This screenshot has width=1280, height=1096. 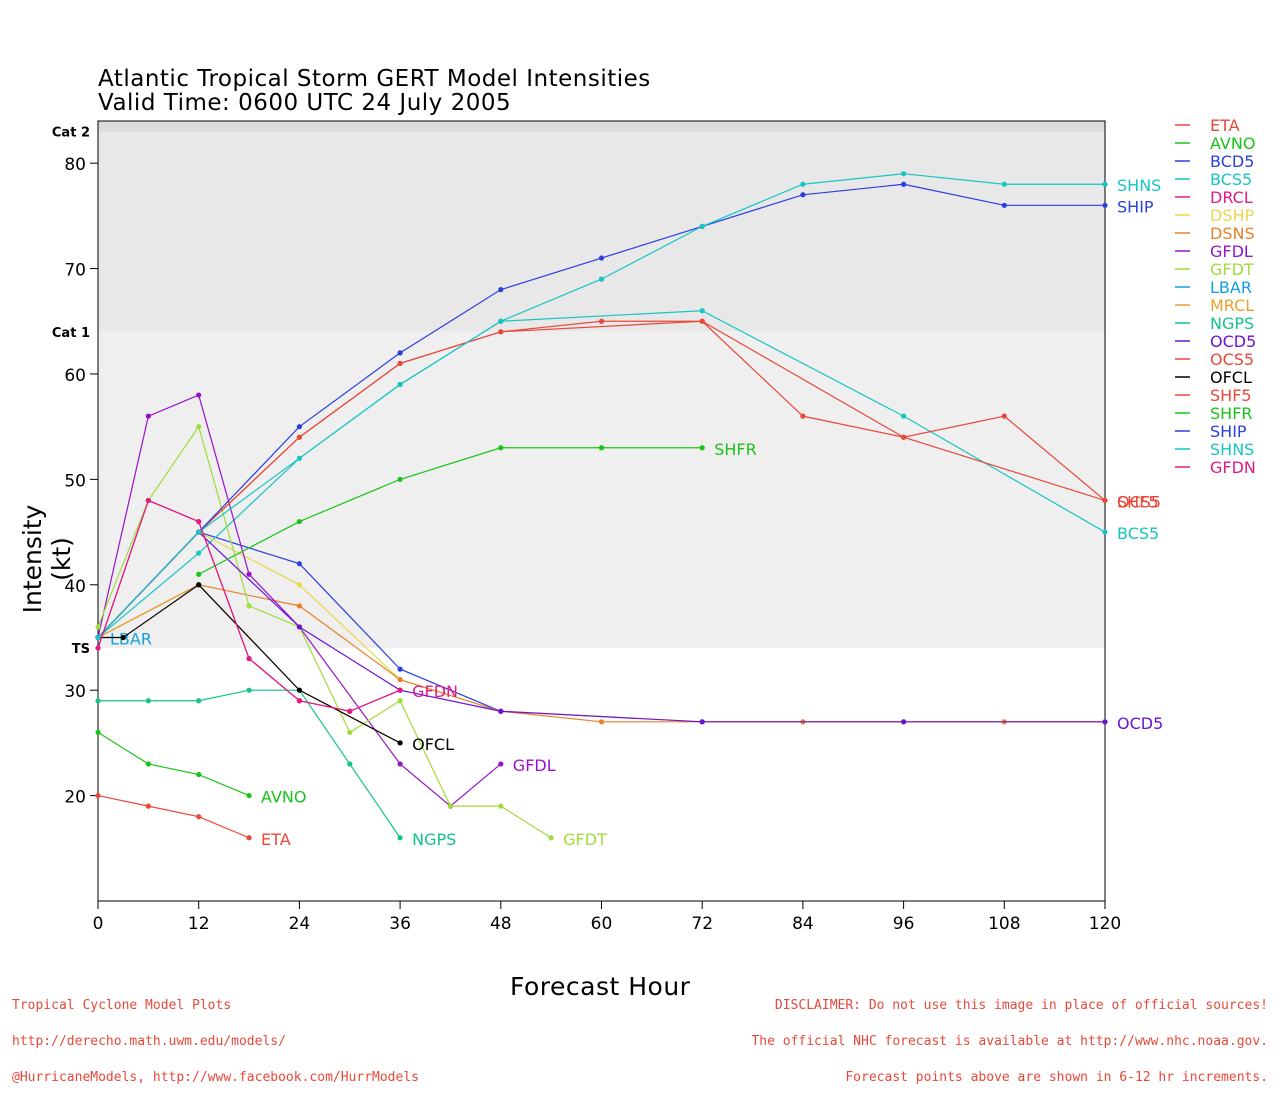 What do you see at coordinates (1232, 143) in the screenshot?
I see `legend-entry: AVNO` at bounding box center [1232, 143].